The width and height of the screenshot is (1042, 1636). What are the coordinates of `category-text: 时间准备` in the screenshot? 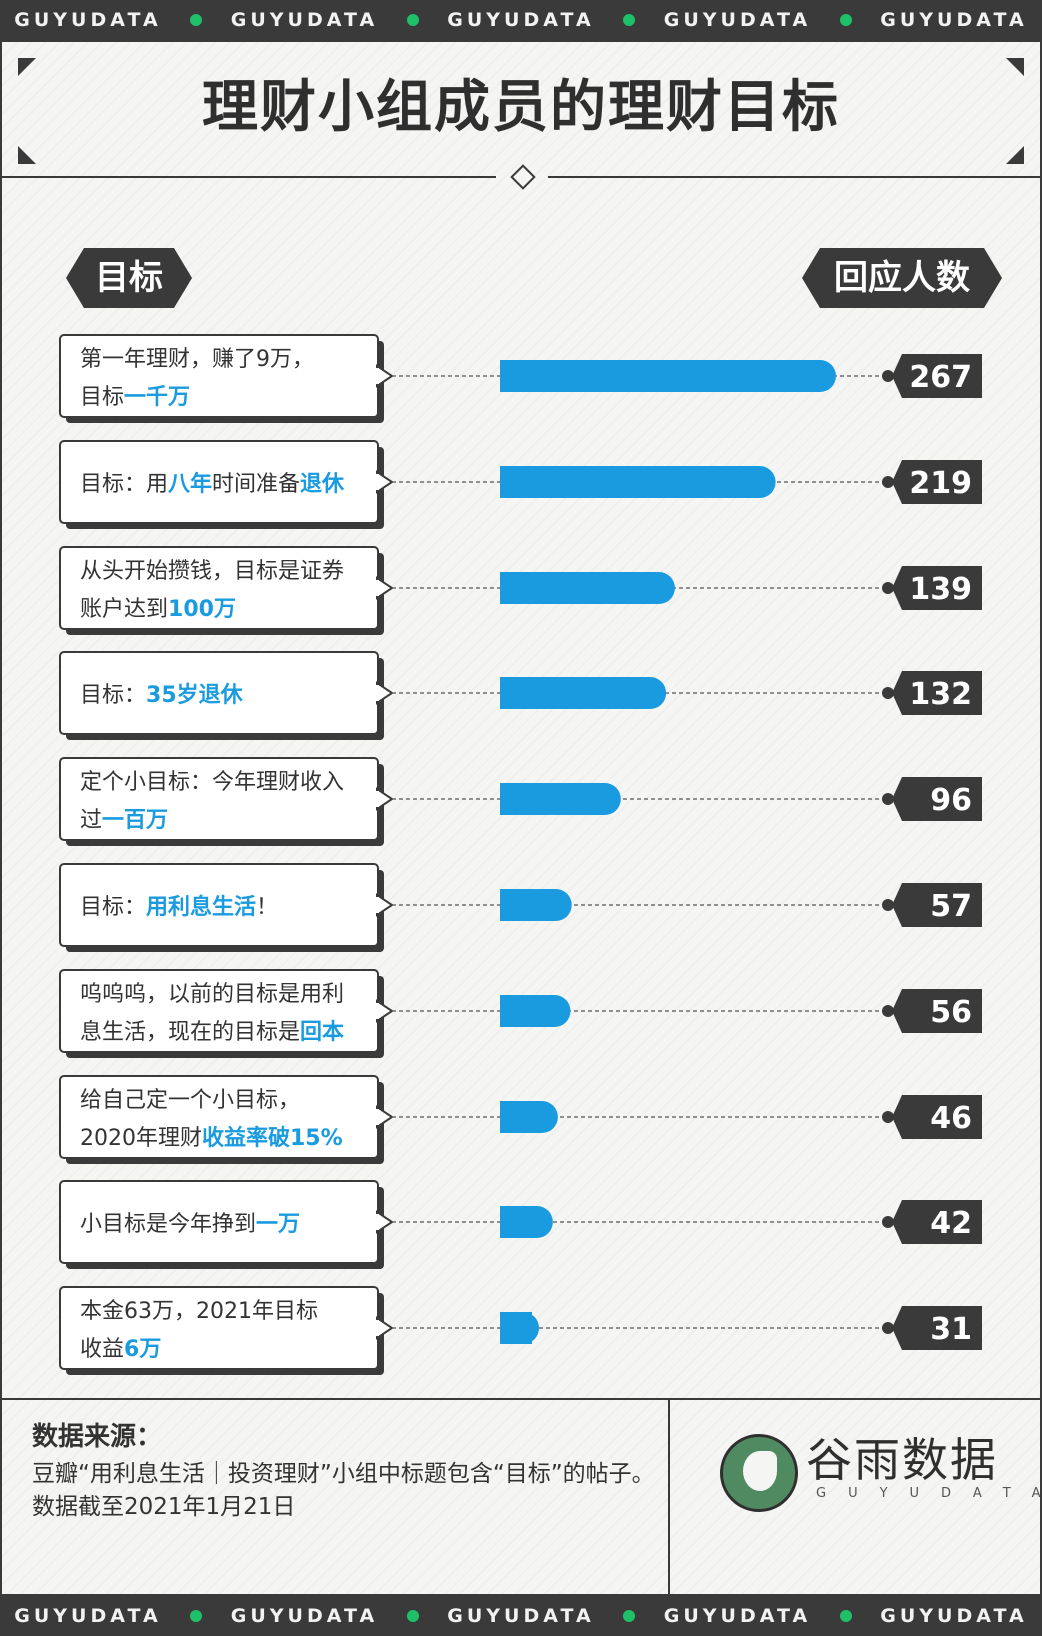 It's located at (256, 484).